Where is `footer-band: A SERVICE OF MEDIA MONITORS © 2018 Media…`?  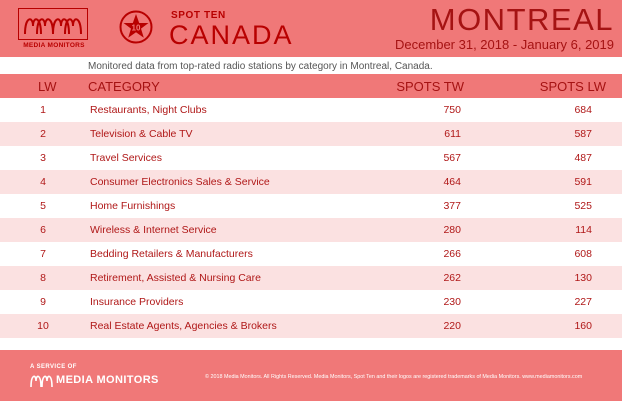 footer-band: A SERVICE OF MEDIA MONITORS © 2018 Media… is located at coordinates (311, 375).